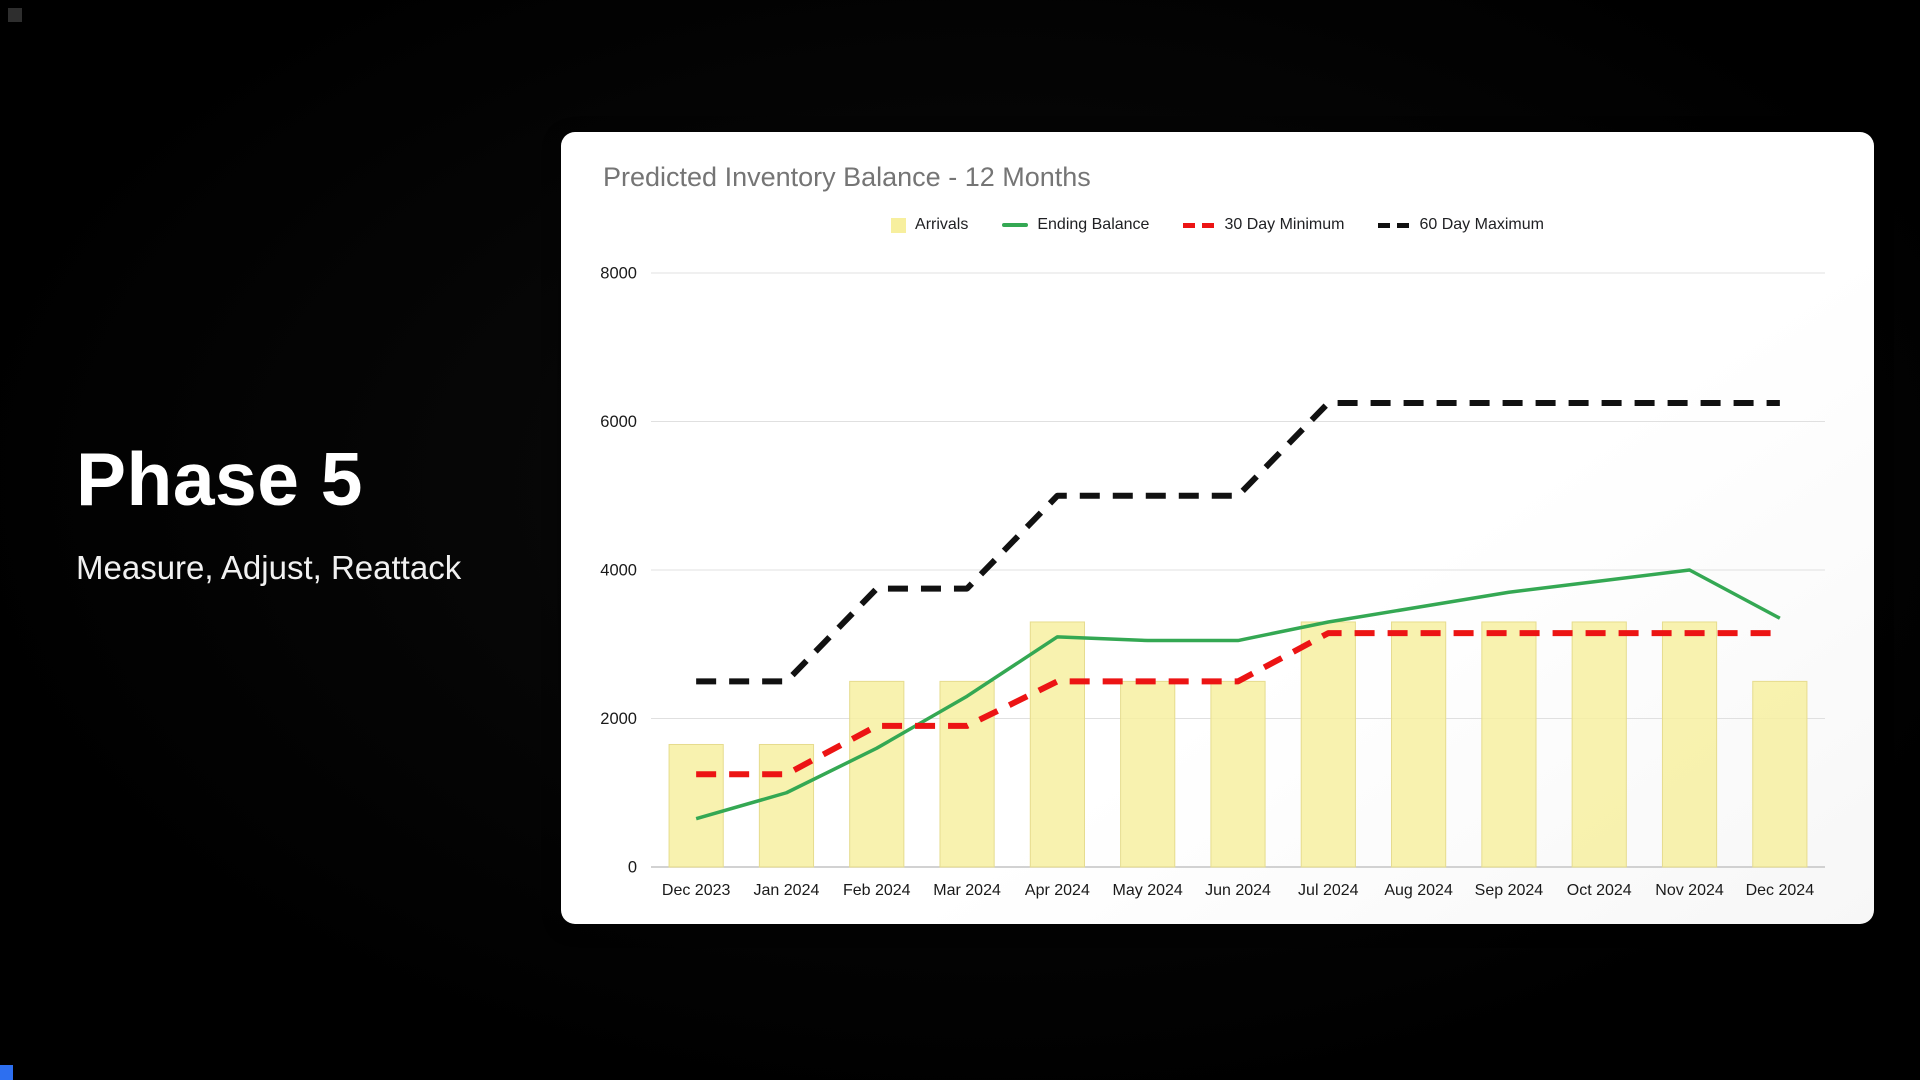  What do you see at coordinates (220, 479) in the screenshot?
I see `slide-title: Phase 5` at bounding box center [220, 479].